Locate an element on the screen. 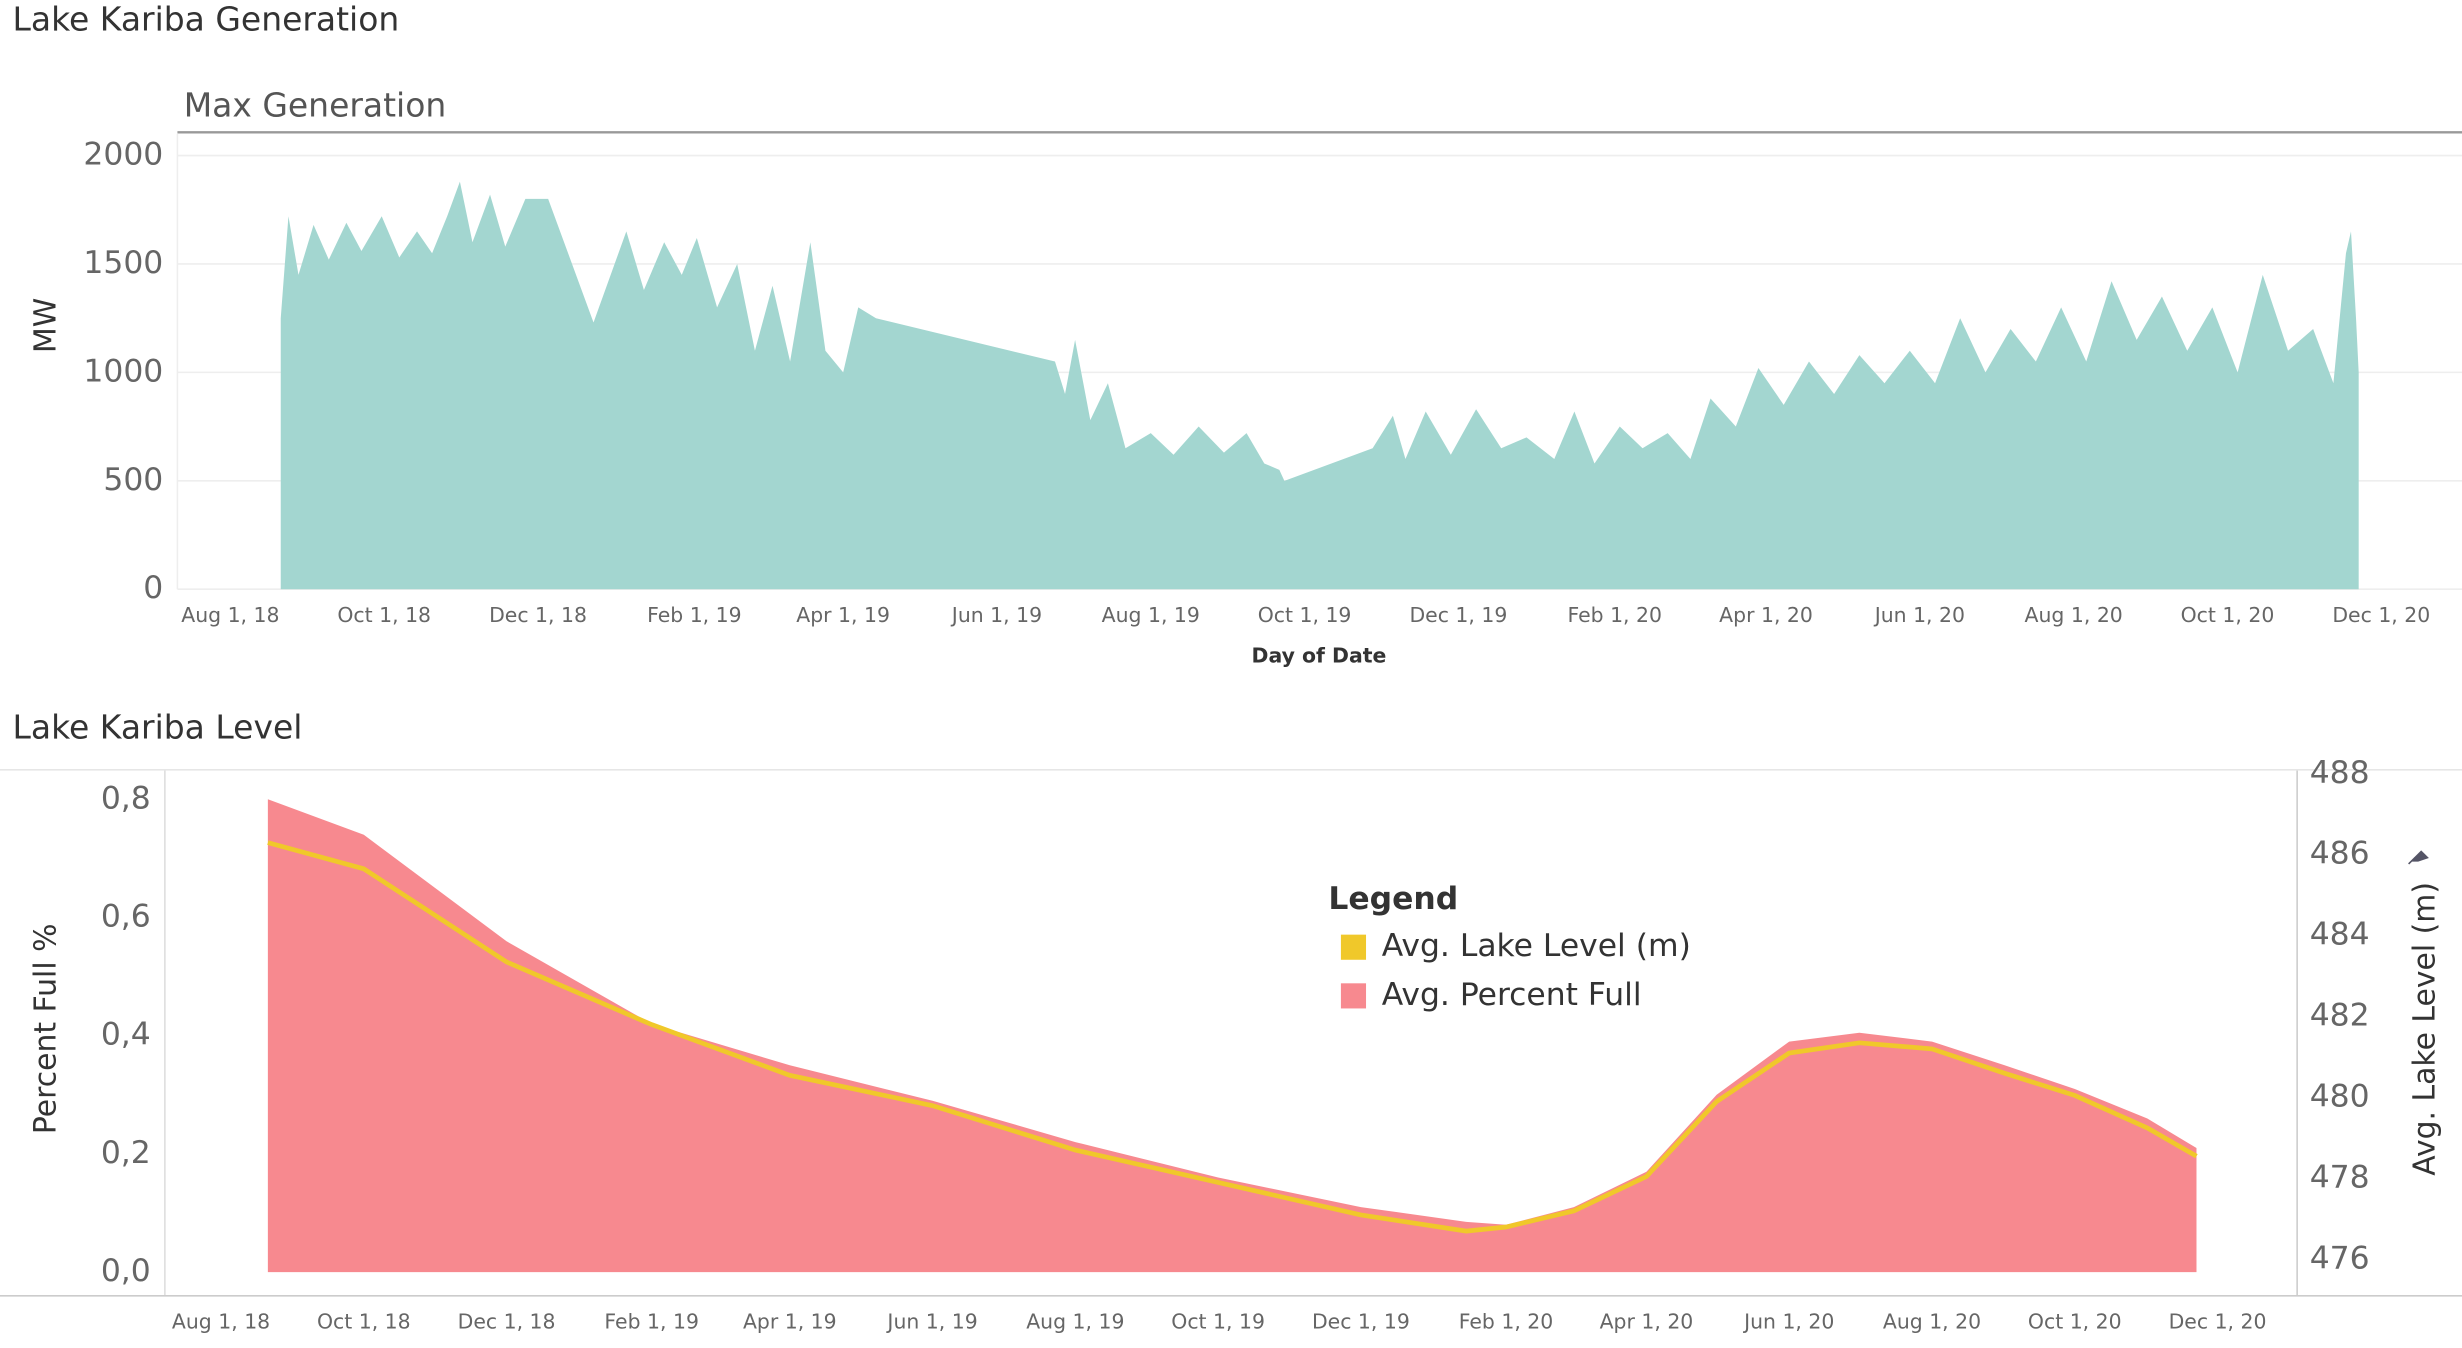 This screenshot has height=1348, width=2462. y-tick-label: 1000 is located at coordinates (123, 371).